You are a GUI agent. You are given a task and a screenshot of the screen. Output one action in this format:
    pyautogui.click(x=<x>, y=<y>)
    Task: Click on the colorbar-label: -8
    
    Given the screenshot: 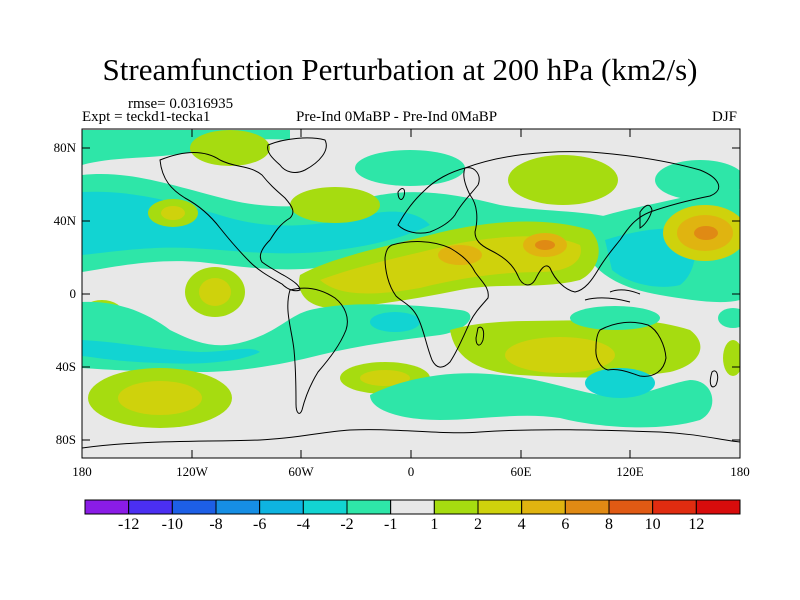 What is the action you would take?
    pyautogui.click(x=216, y=524)
    